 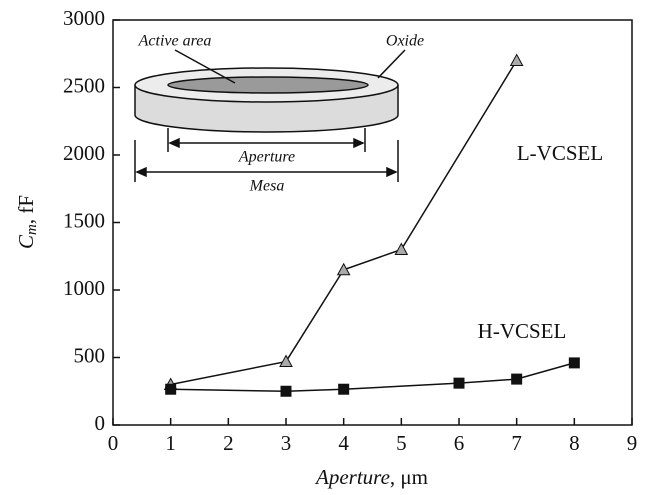 I want to click on inset-label: Aperture, so click(x=266, y=157).